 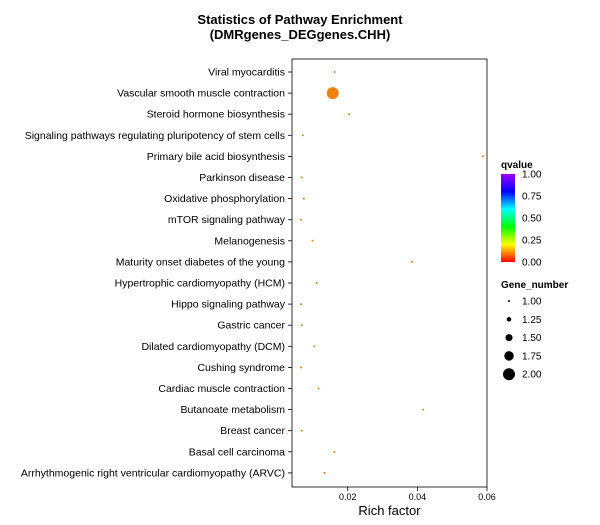 What do you see at coordinates (532, 241) in the screenshot?
I see `legend-qvalue-tick: 0.25` at bounding box center [532, 241].